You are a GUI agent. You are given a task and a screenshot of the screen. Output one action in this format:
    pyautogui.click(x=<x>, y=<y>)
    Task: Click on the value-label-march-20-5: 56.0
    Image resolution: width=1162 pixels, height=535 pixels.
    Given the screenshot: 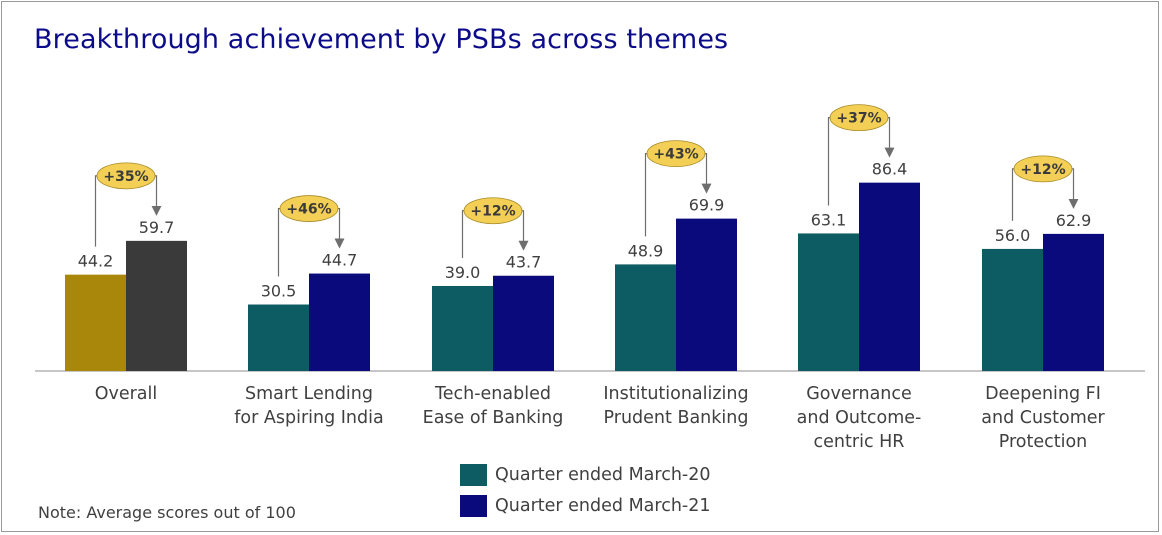 What is the action you would take?
    pyautogui.click(x=1013, y=235)
    